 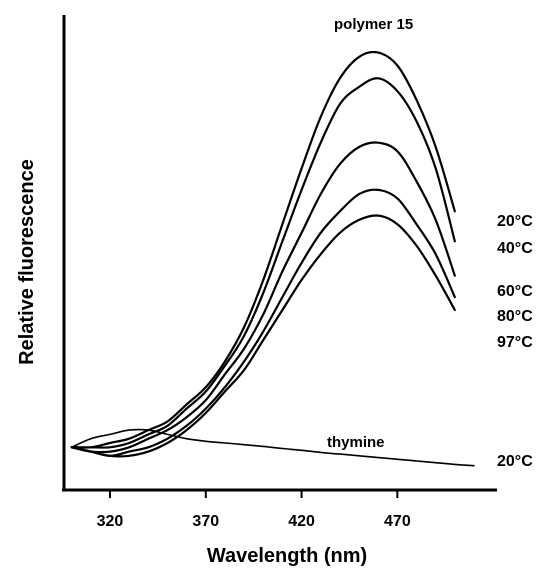 What do you see at coordinates (515, 291) in the screenshot?
I see `series-label: 60°C` at bounding box center [515, 291].